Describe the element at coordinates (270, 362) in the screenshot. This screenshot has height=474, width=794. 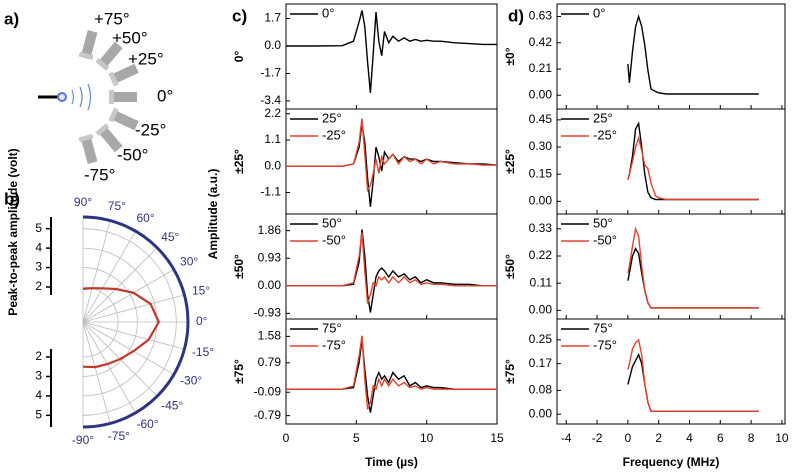
I see `y-tick-label: 0.79` at that location.